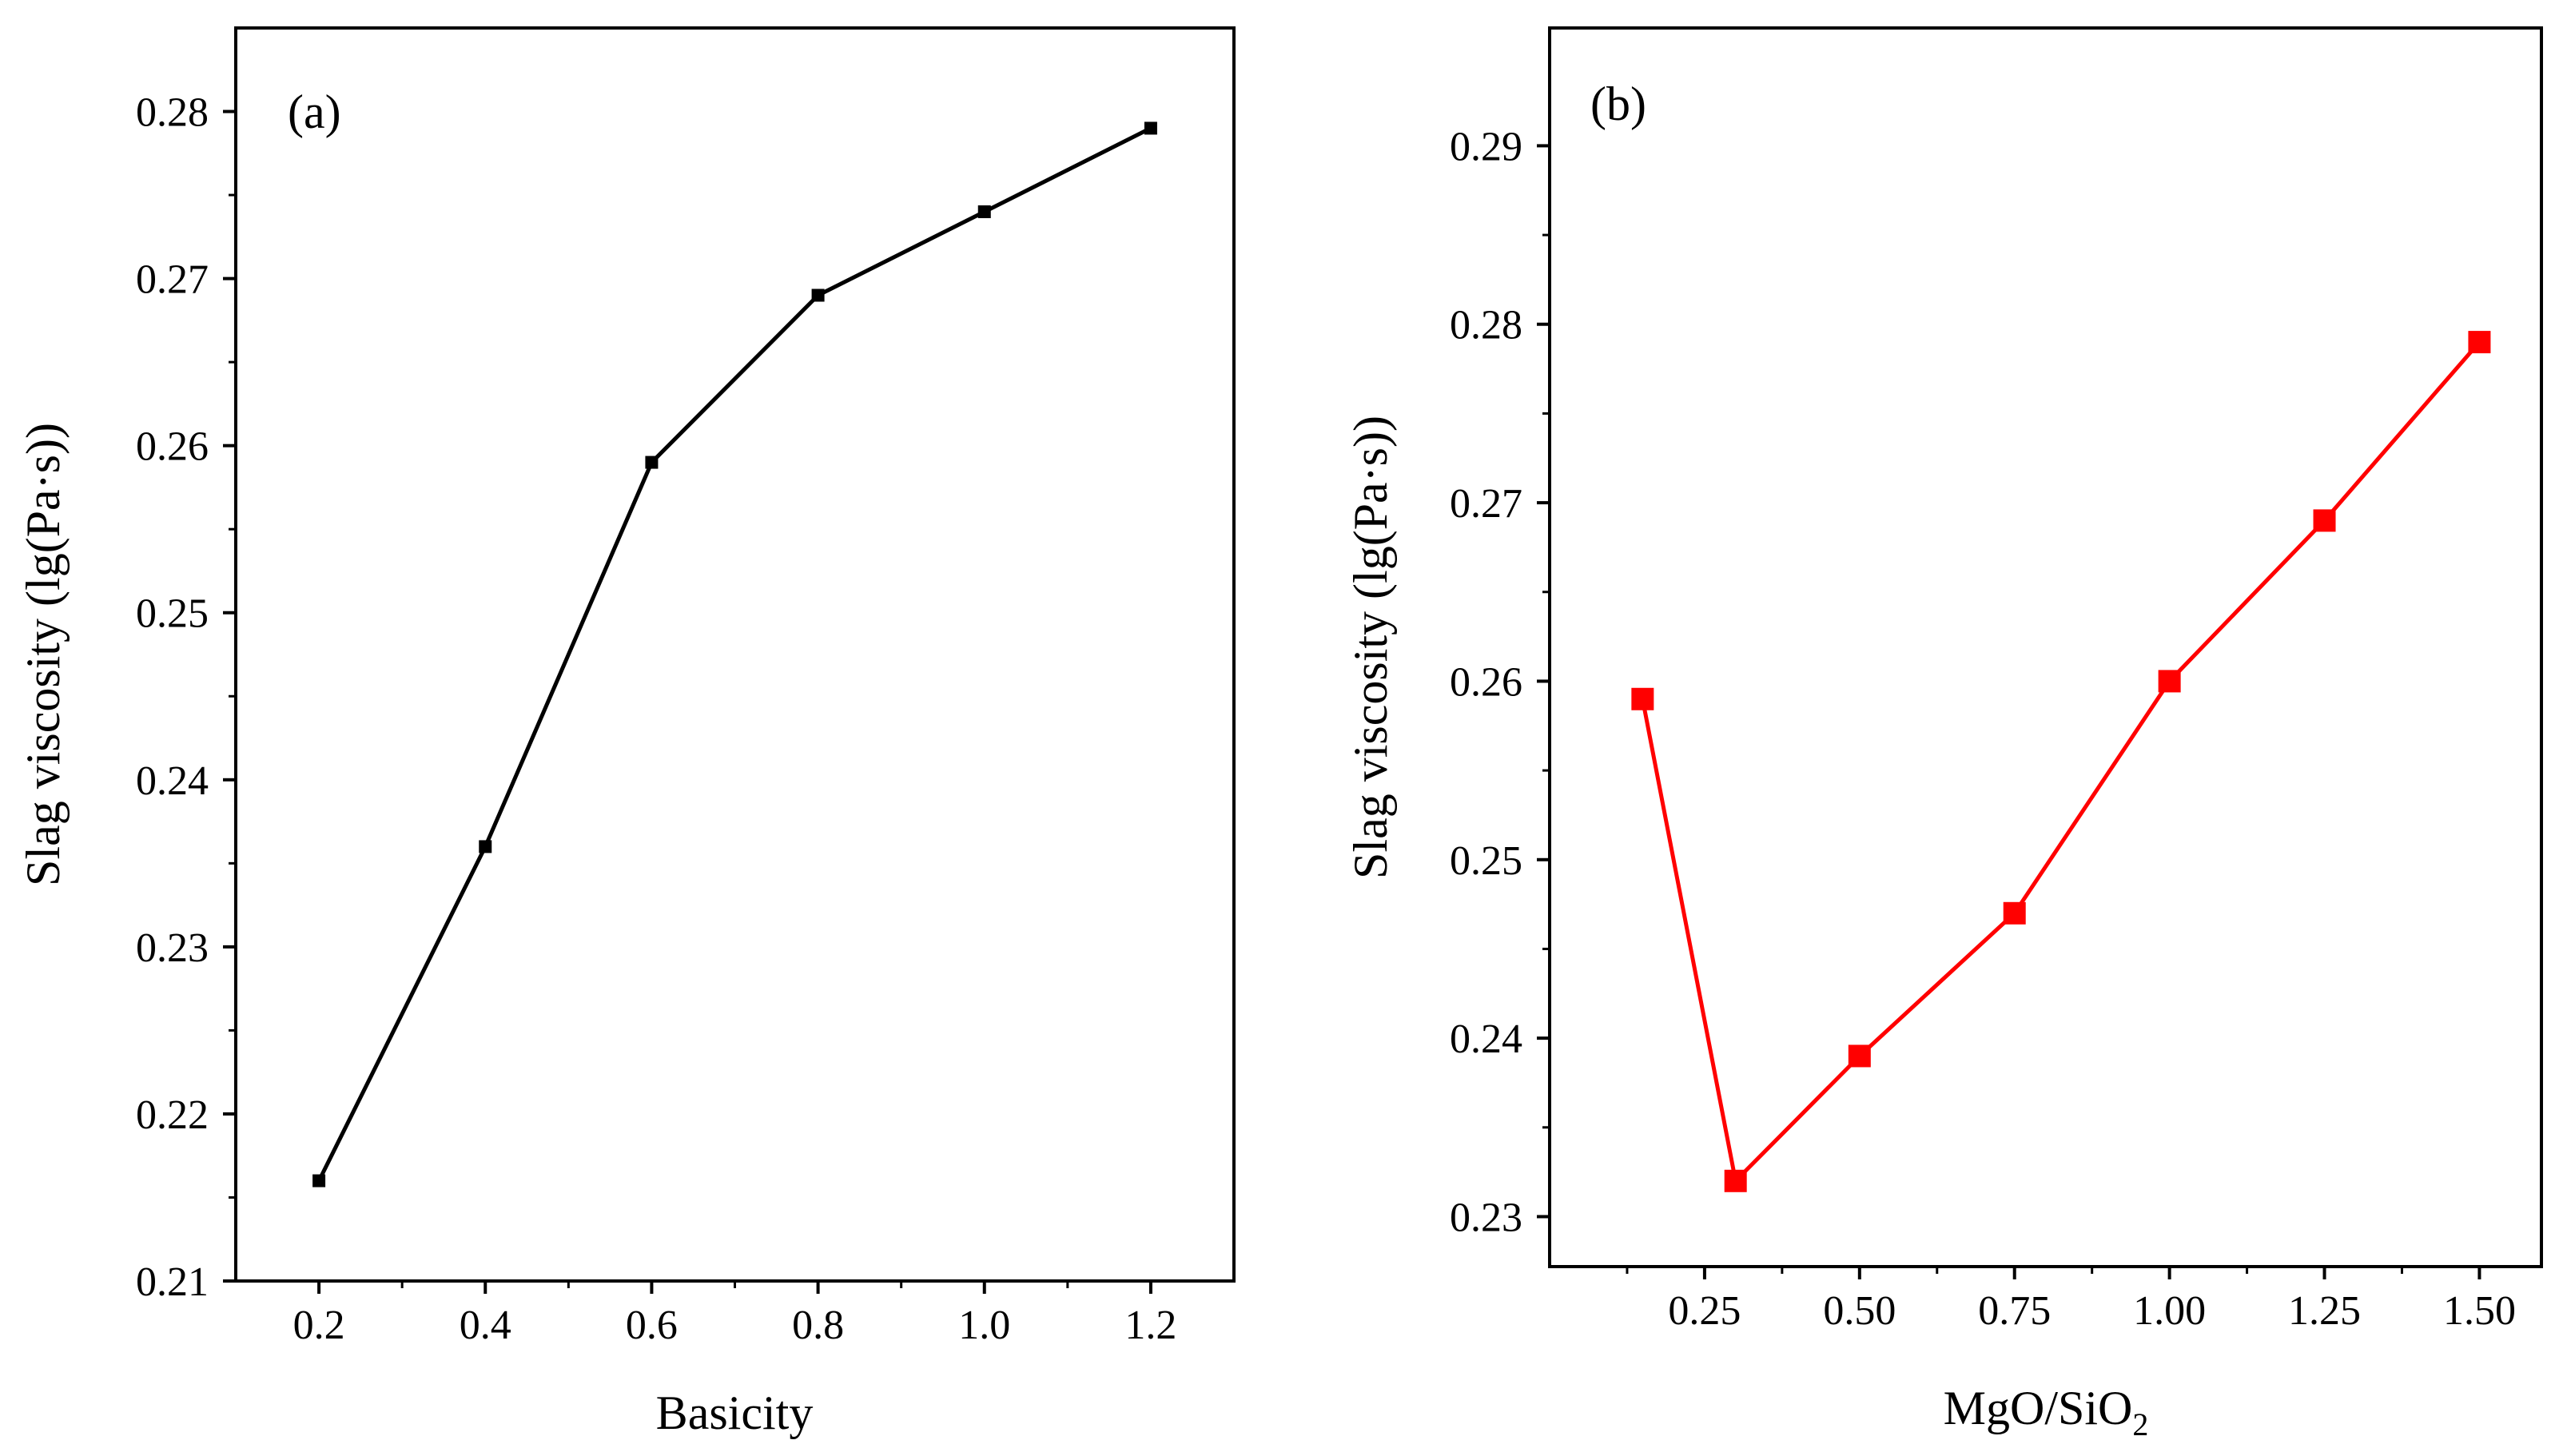 This screenshot has height=1456, width=2559. I want to click on y-tick-label-a: 0.22, so click(172, 1115).